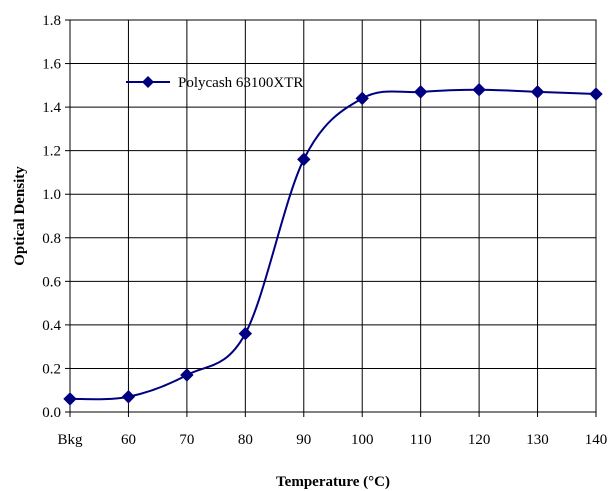  Describe the element at coordinates (70, 440) in the screenshot. I see `x-tick-label: Bkg` at that location.